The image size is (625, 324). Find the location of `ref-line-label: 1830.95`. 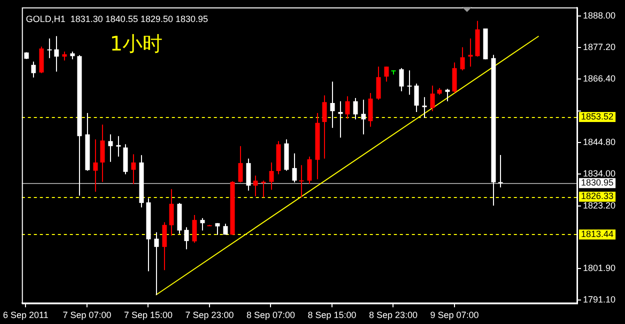

ref-line-label: 1830.95 is located at coordinates (597, 183).